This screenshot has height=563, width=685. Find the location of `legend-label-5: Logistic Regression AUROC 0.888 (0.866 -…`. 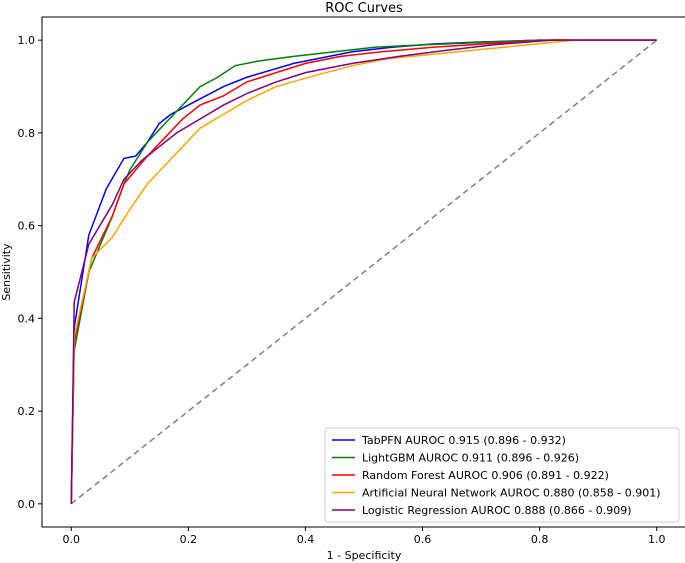

legend-label-5: Logistic Regression AUROC 0.888 (0.866 -… is located at coordinates (497, 510).